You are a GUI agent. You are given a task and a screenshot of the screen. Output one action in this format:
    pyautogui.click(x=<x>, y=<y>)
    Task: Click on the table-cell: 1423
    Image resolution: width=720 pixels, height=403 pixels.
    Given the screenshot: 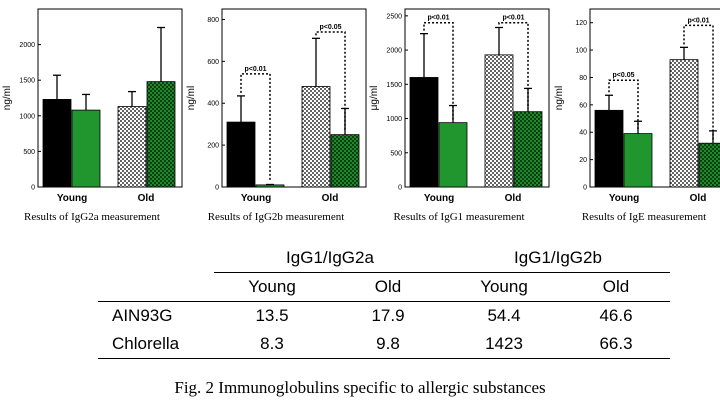 What is the action you would take?
    pyautogui.click(x=504, y=344)
    